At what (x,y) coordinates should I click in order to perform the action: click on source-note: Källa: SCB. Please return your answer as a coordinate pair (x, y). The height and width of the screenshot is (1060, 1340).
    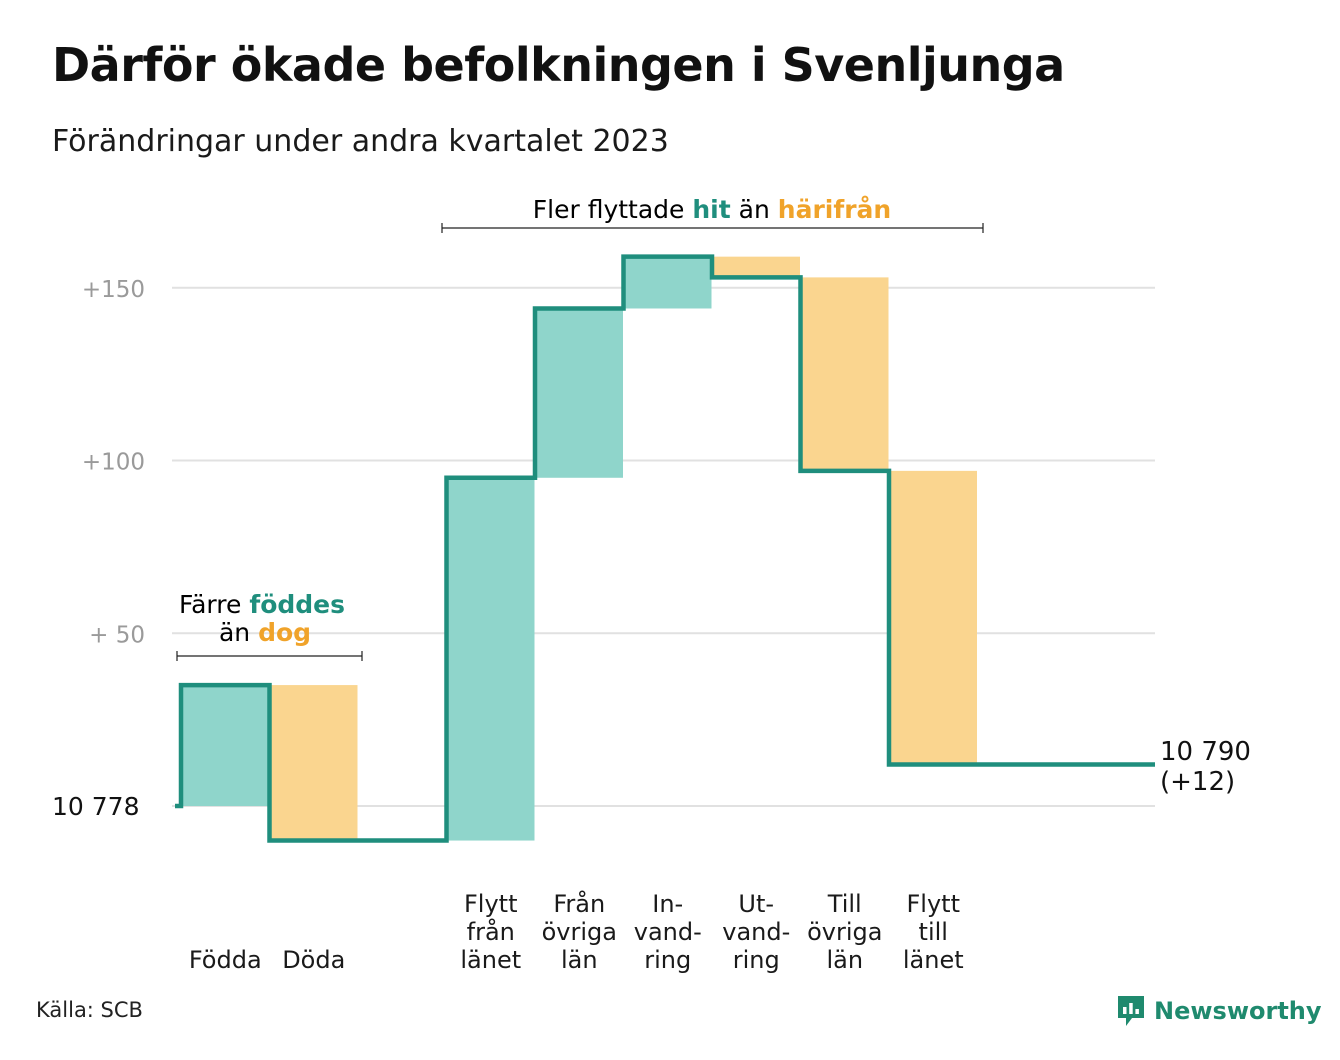
    Looking at the image, I should click on (89, 1010).